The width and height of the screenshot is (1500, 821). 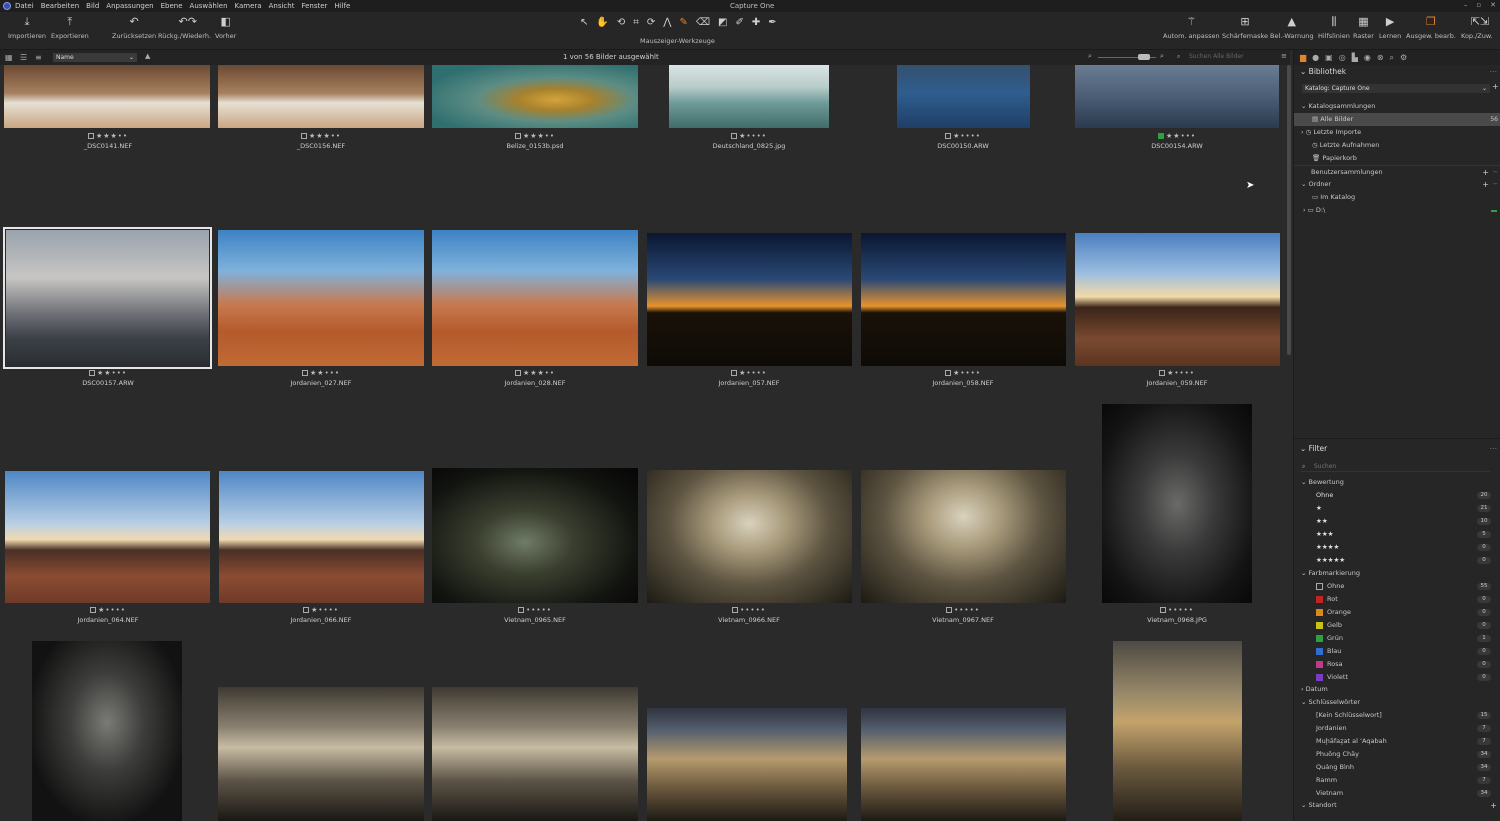 I want to click on tab-details-icon: ⊗, so click(x=1380, y=57).